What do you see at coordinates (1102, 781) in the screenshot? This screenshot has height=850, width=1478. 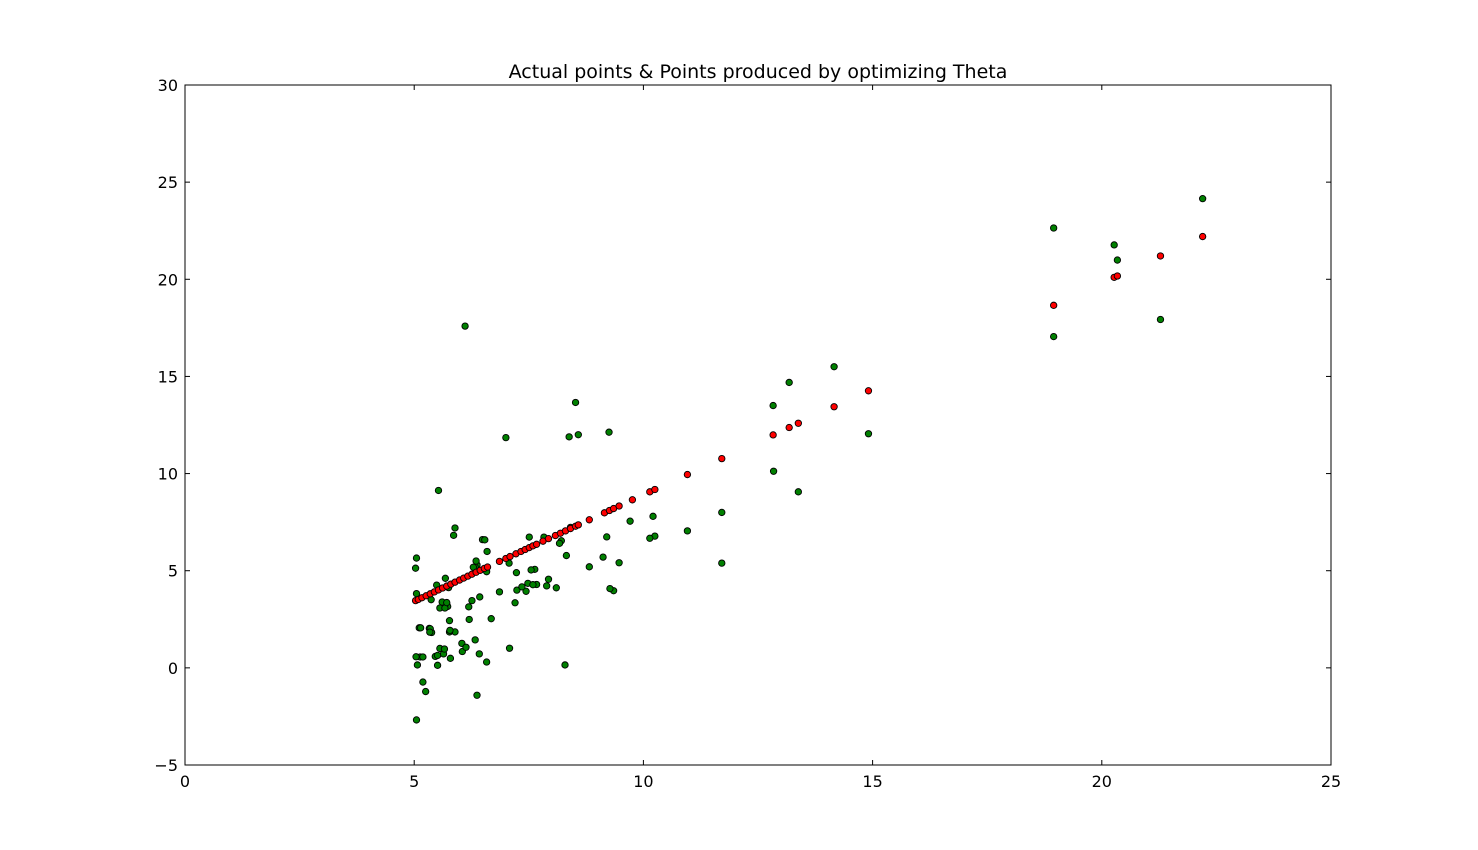 I see `x-tick-label: 20` at bounding box center [1102, 781].